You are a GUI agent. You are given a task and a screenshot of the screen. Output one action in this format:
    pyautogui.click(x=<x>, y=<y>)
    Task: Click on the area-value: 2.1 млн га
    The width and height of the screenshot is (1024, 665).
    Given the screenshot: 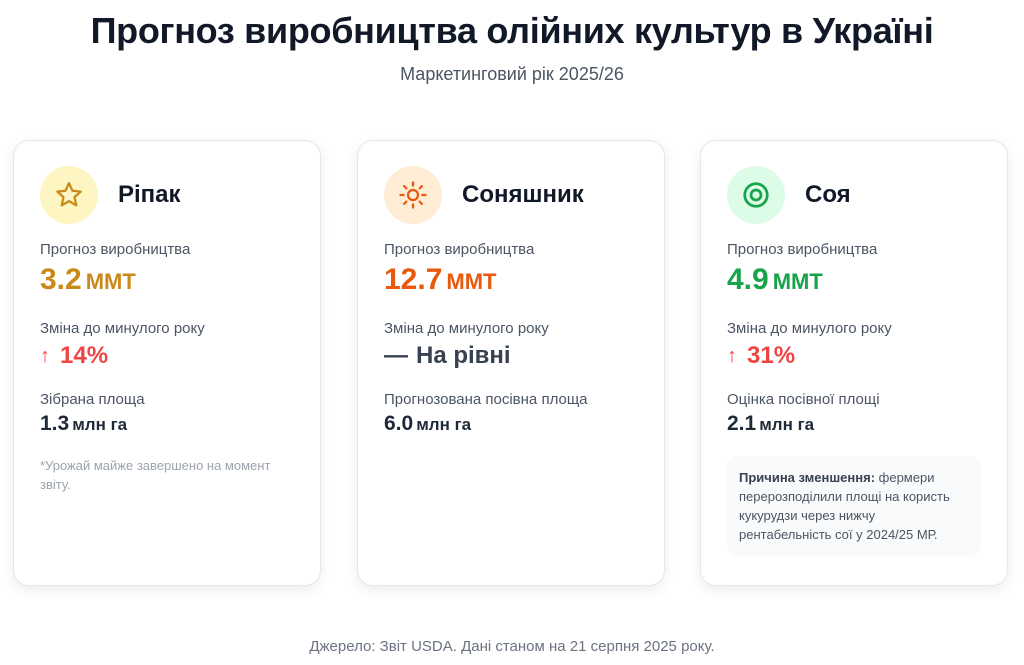 What is the action you would take?
    pyautogui.click(x=854, y=424)
    